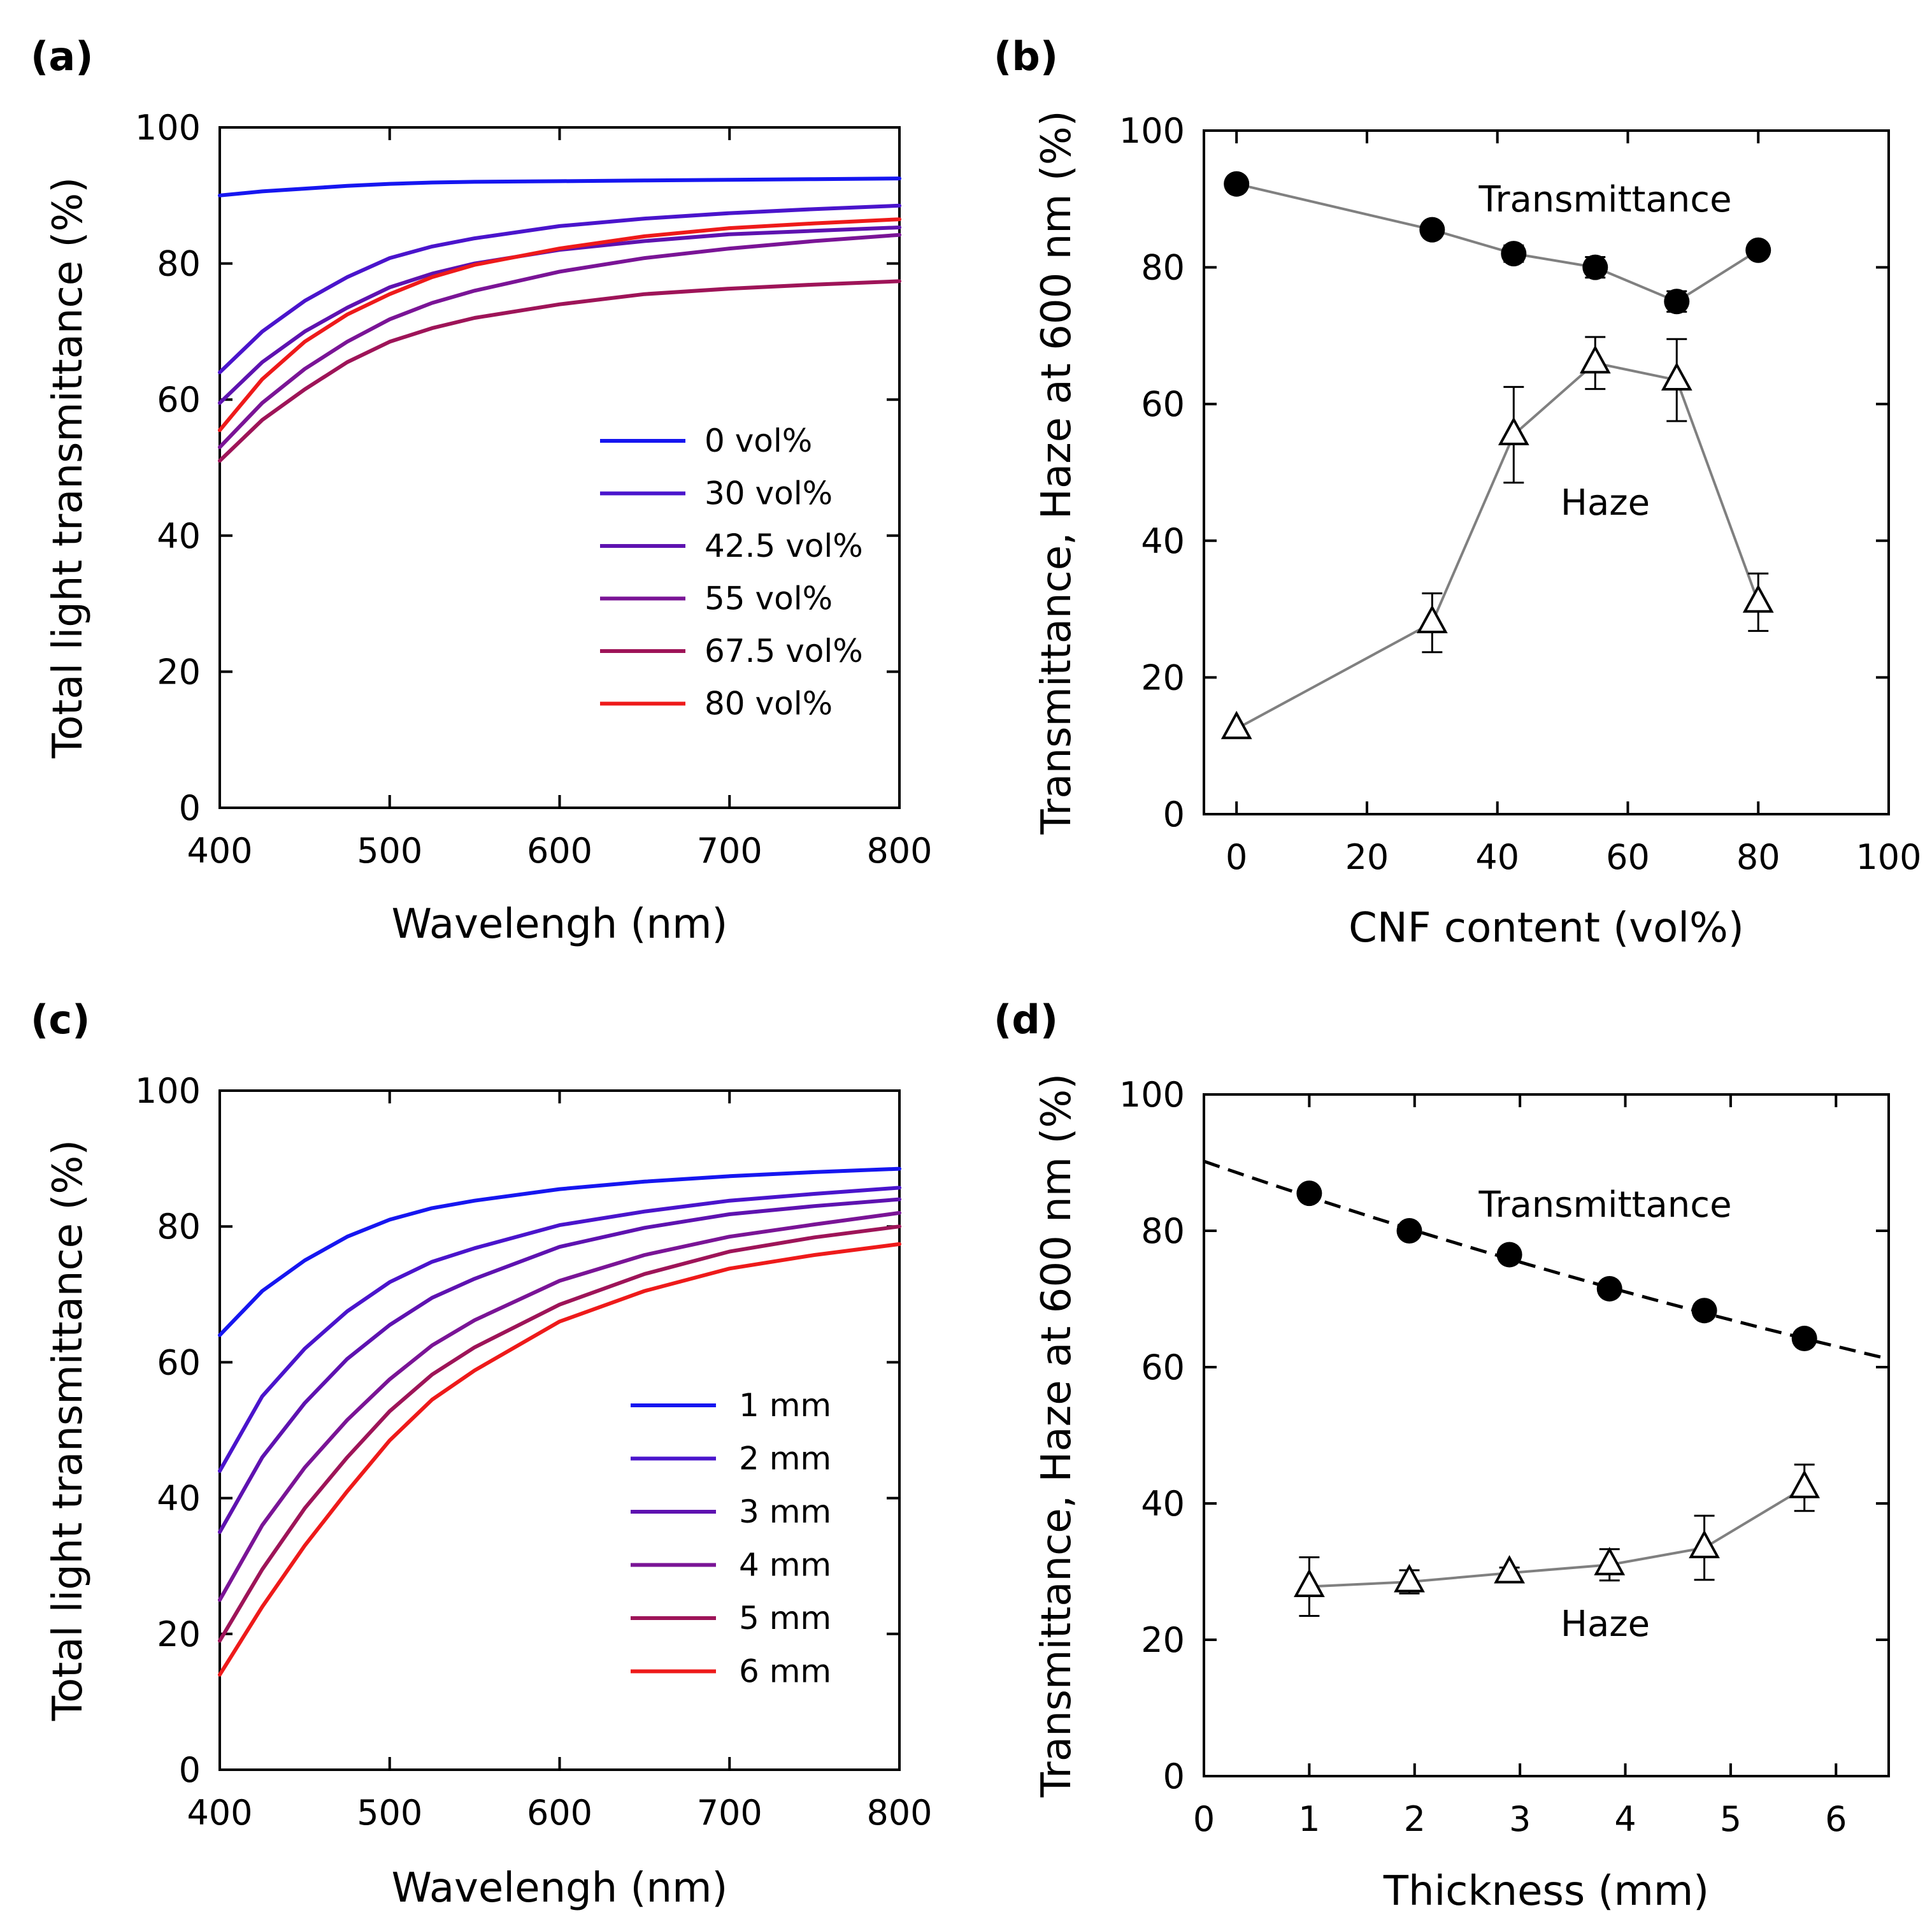  Describe the element at coordinates (784, 652) in the screenshot. I see `legend-label: 67.5 vol%` at that location.